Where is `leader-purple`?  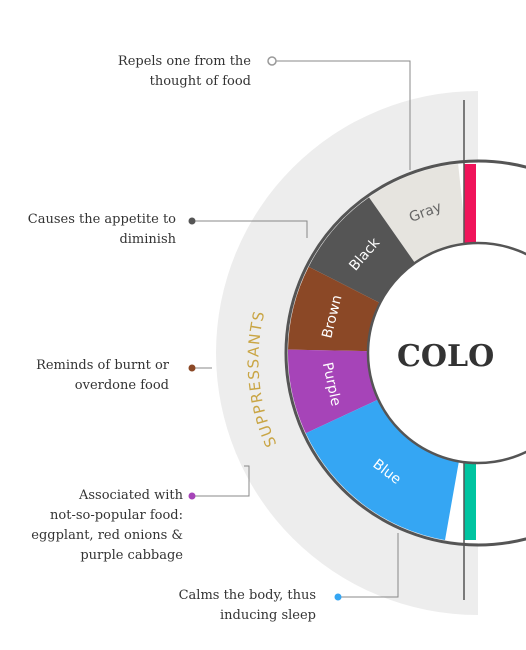 leader-purple is located at coordinates (221, 481).